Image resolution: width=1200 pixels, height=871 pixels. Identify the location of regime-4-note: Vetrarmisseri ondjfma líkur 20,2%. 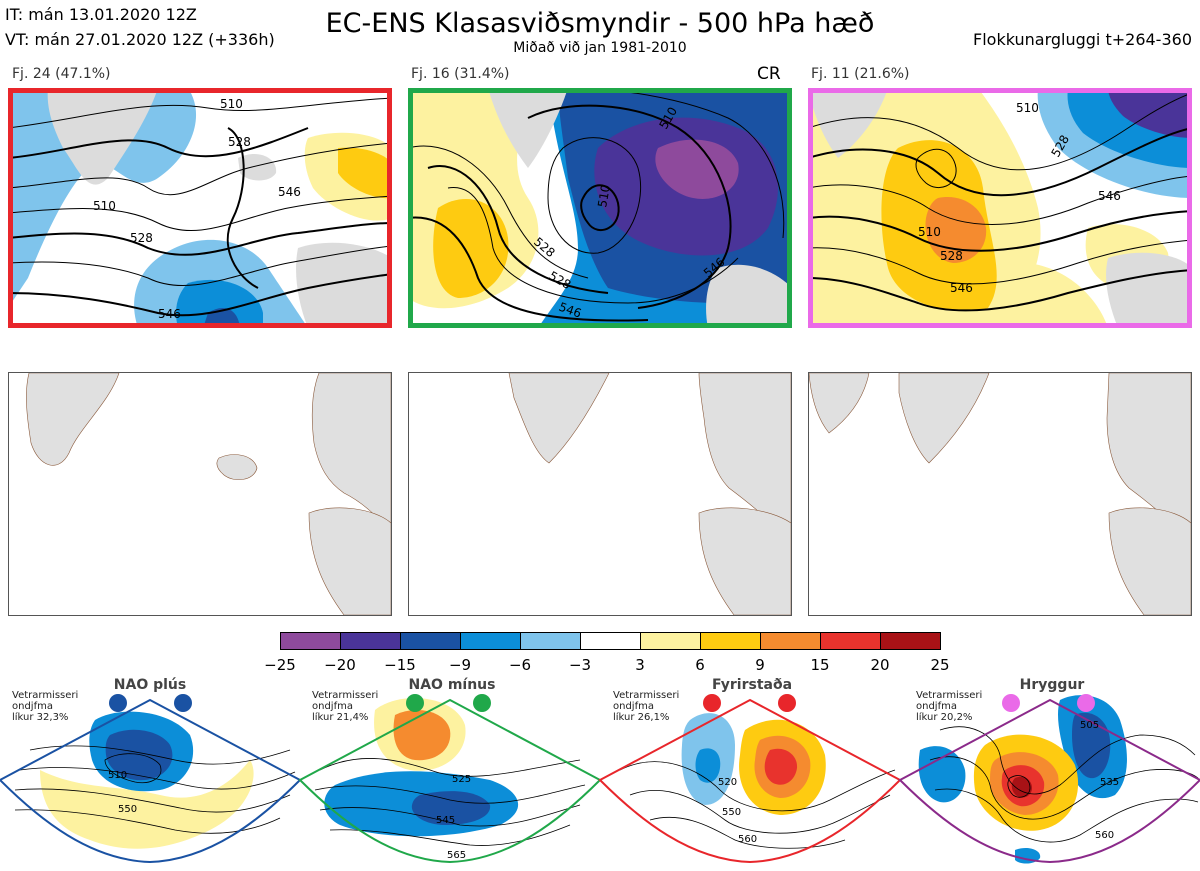
(949, 706).